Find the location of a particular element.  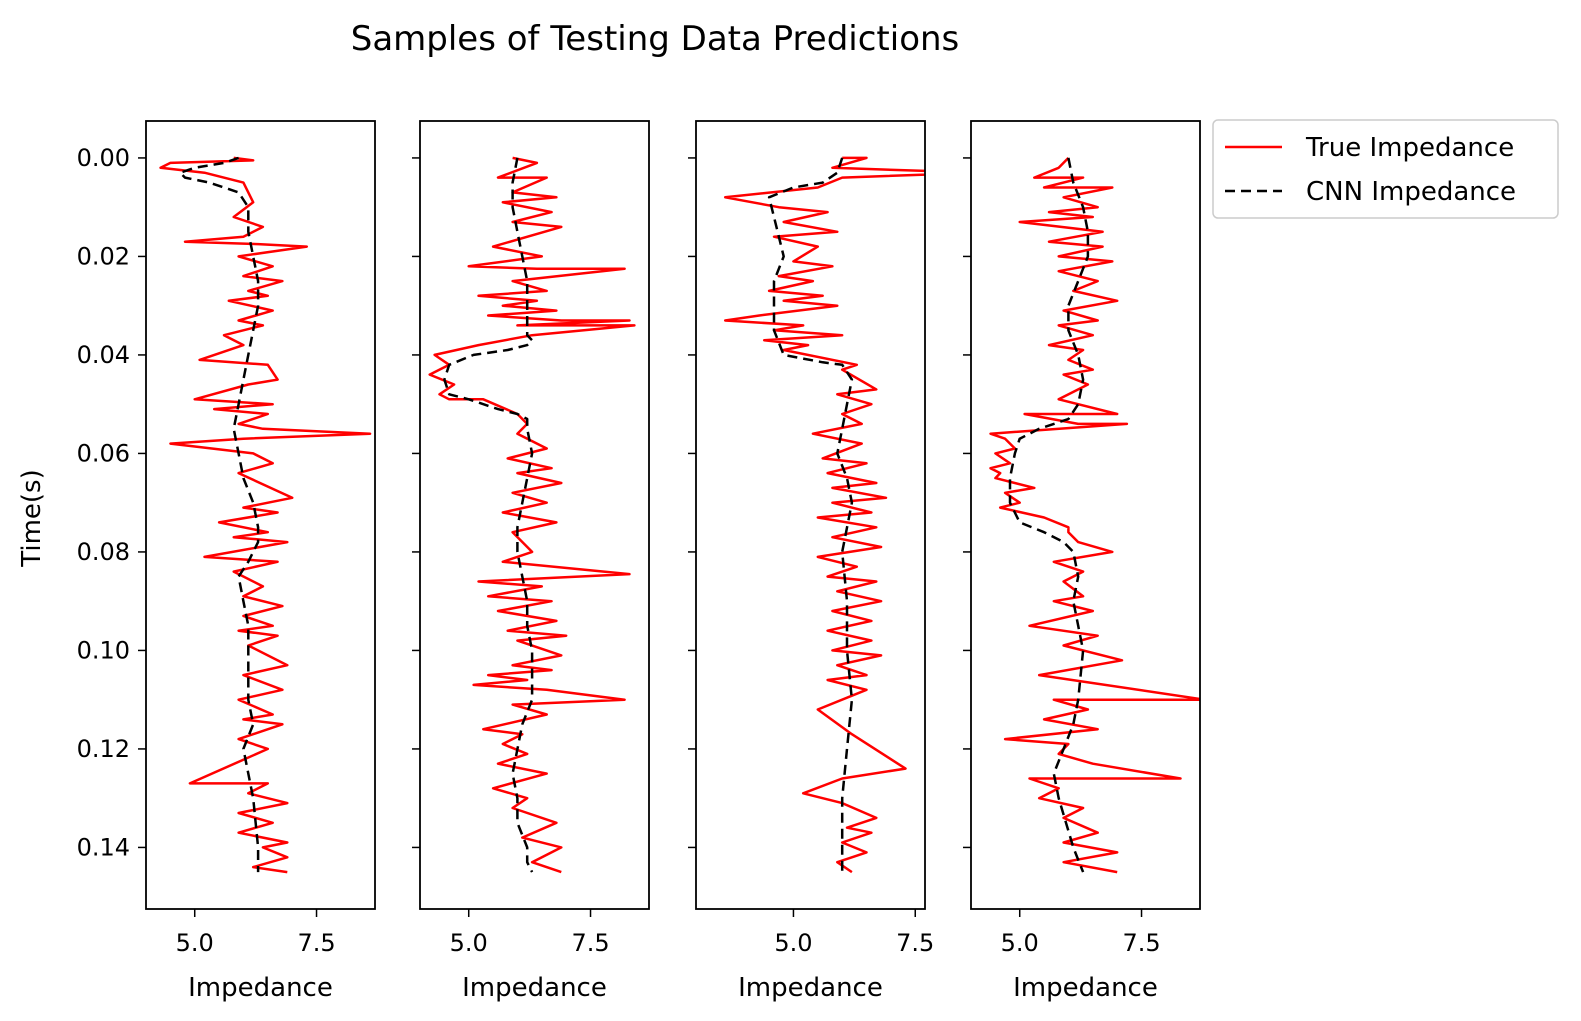

y-tick-label-2: 0.04 is located at coordinates (103, 355).